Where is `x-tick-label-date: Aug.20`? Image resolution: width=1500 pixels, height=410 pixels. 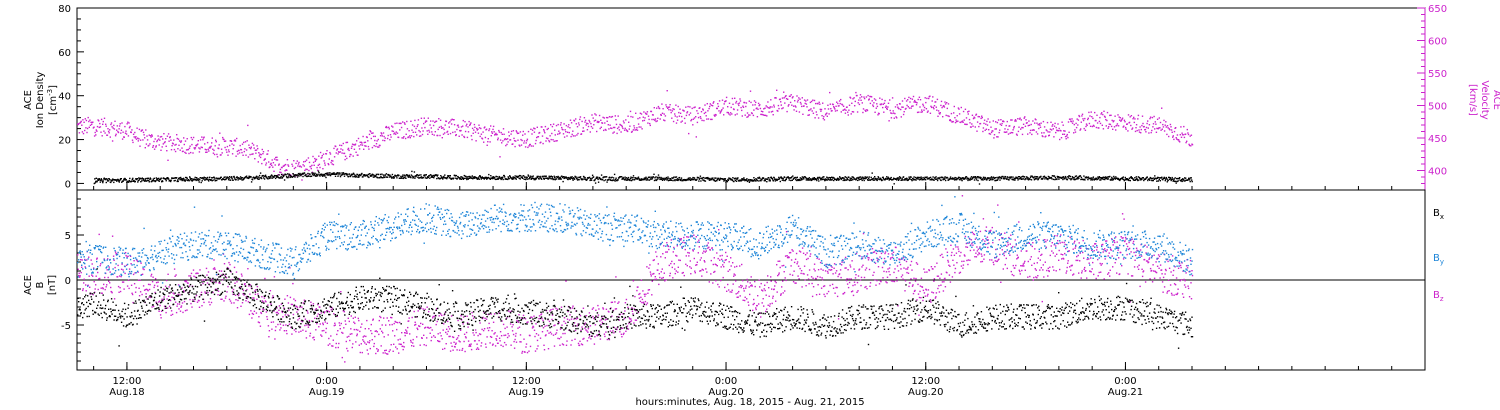 x-tick-label-date: Aug.20 is located at coordinates (725, 392).